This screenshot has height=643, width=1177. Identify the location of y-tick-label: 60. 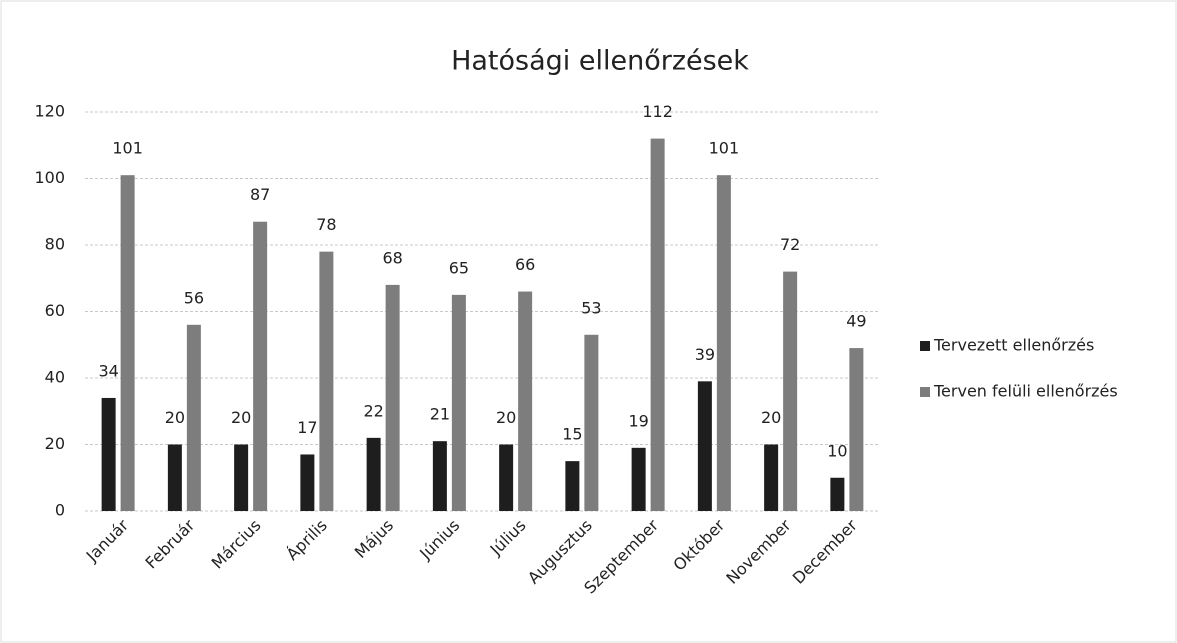
(55, 310).